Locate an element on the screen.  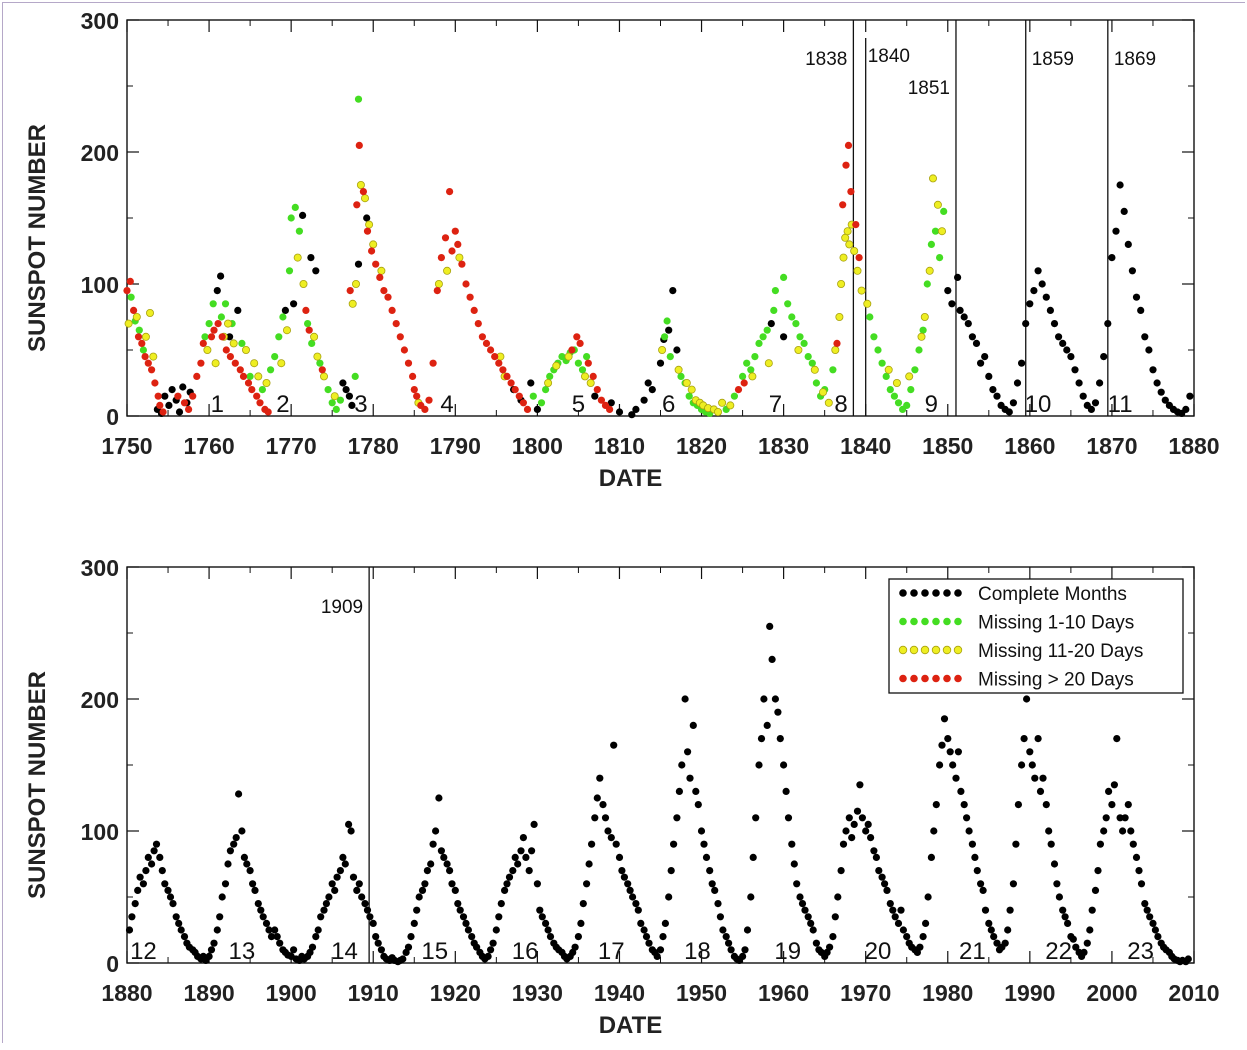
y-tick-label: 300 is located at coordinates (100, 21).